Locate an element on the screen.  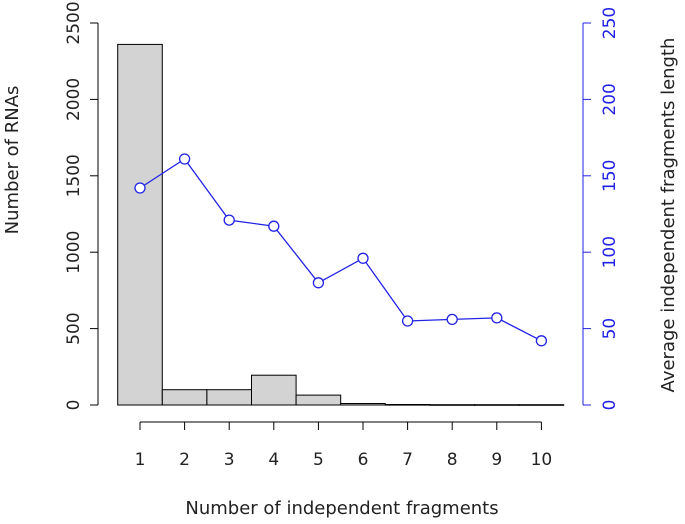
x-axis-title: Number of independent fragments is located at coordinates (341, 508).